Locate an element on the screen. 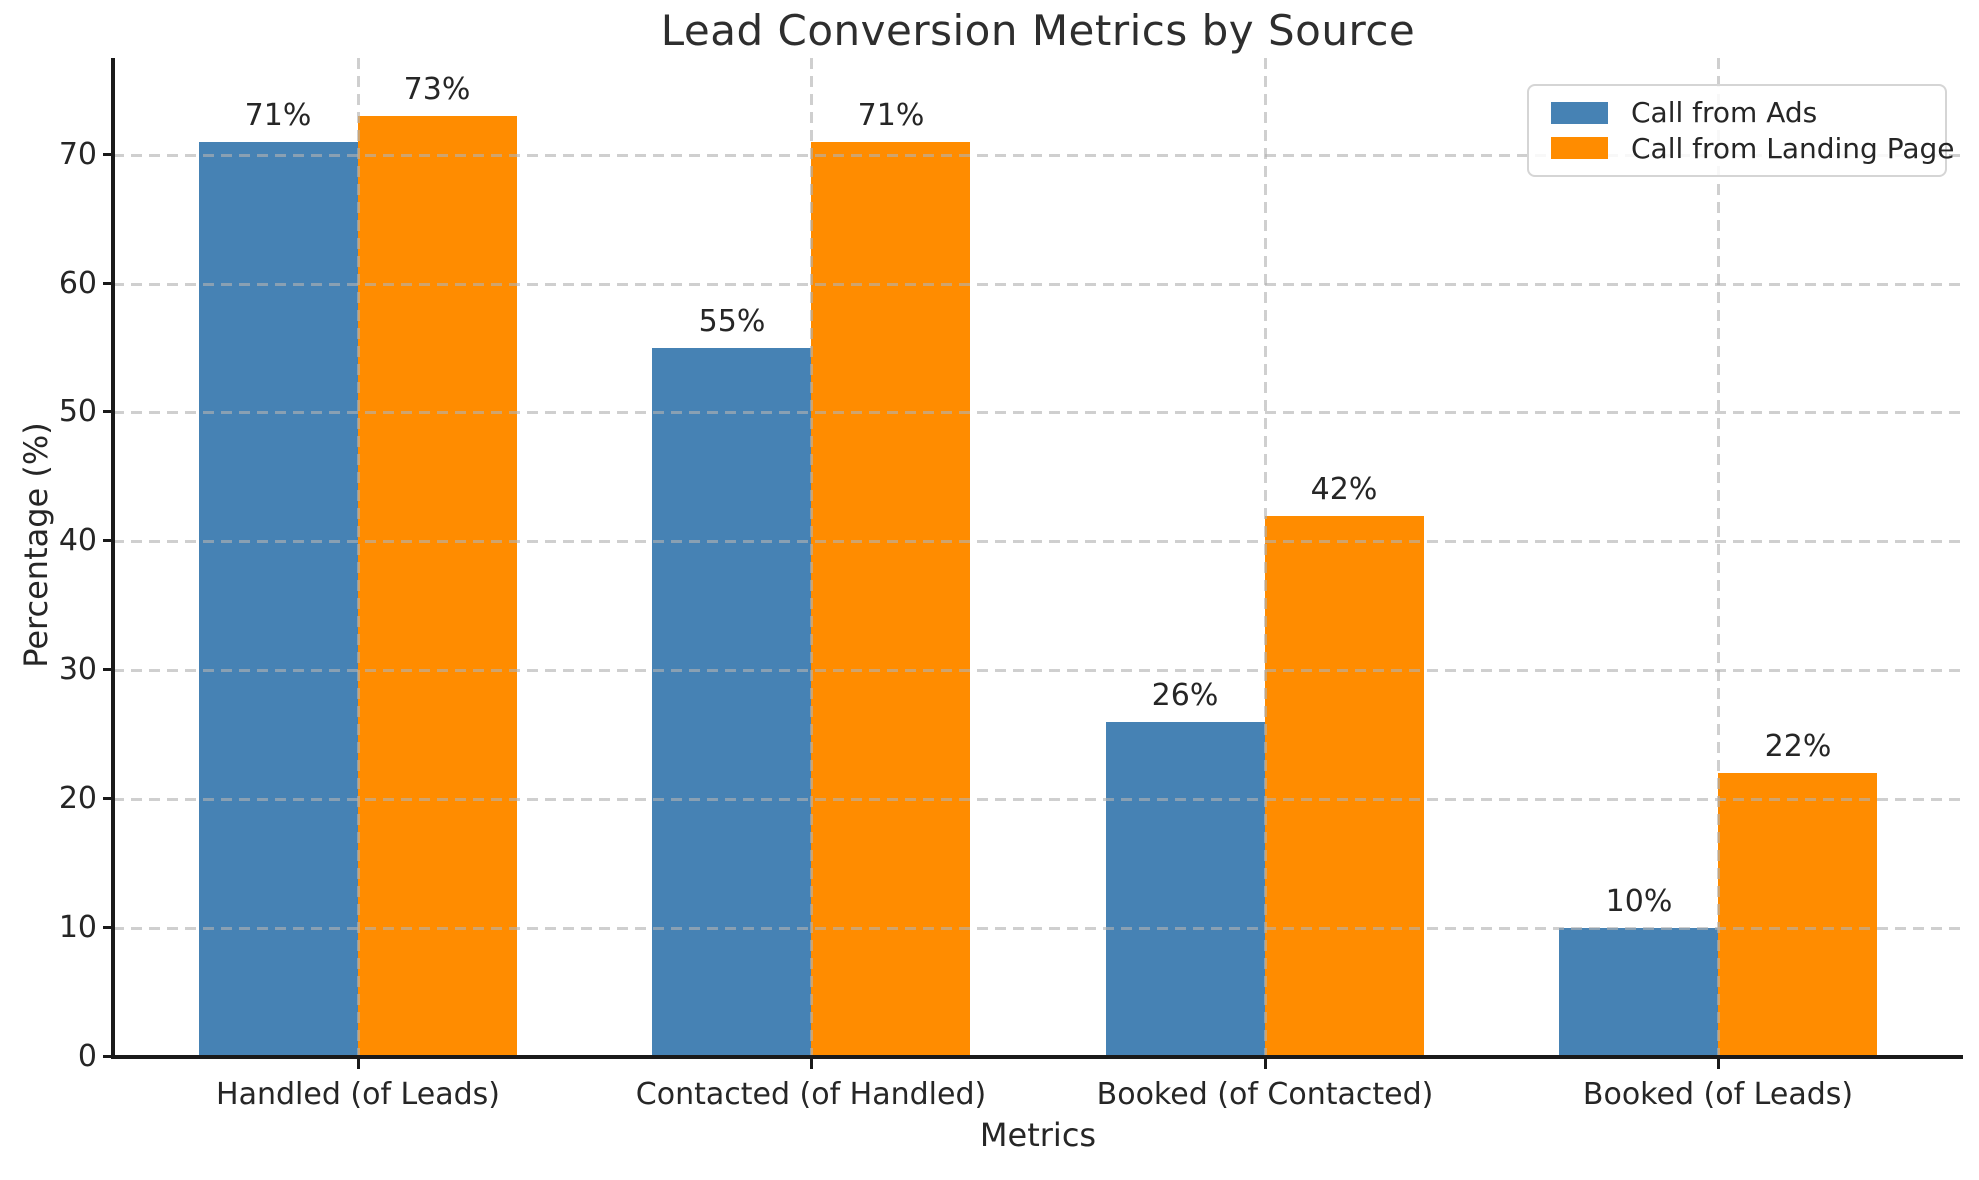 Image resolution: width=1979 pixels, height=1180 pixels. x-axis-label: Metrics is located at coordinates (1038, 1135).